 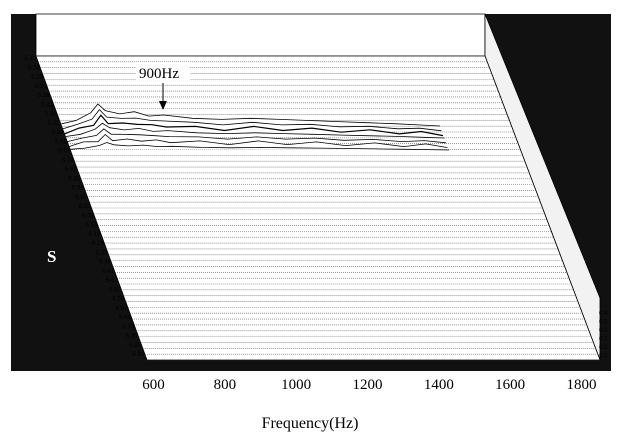 What do you see at coordinates (101, 252) in the screenshot?
I see `time-label: 6.30` at bounding box center [101, 252].